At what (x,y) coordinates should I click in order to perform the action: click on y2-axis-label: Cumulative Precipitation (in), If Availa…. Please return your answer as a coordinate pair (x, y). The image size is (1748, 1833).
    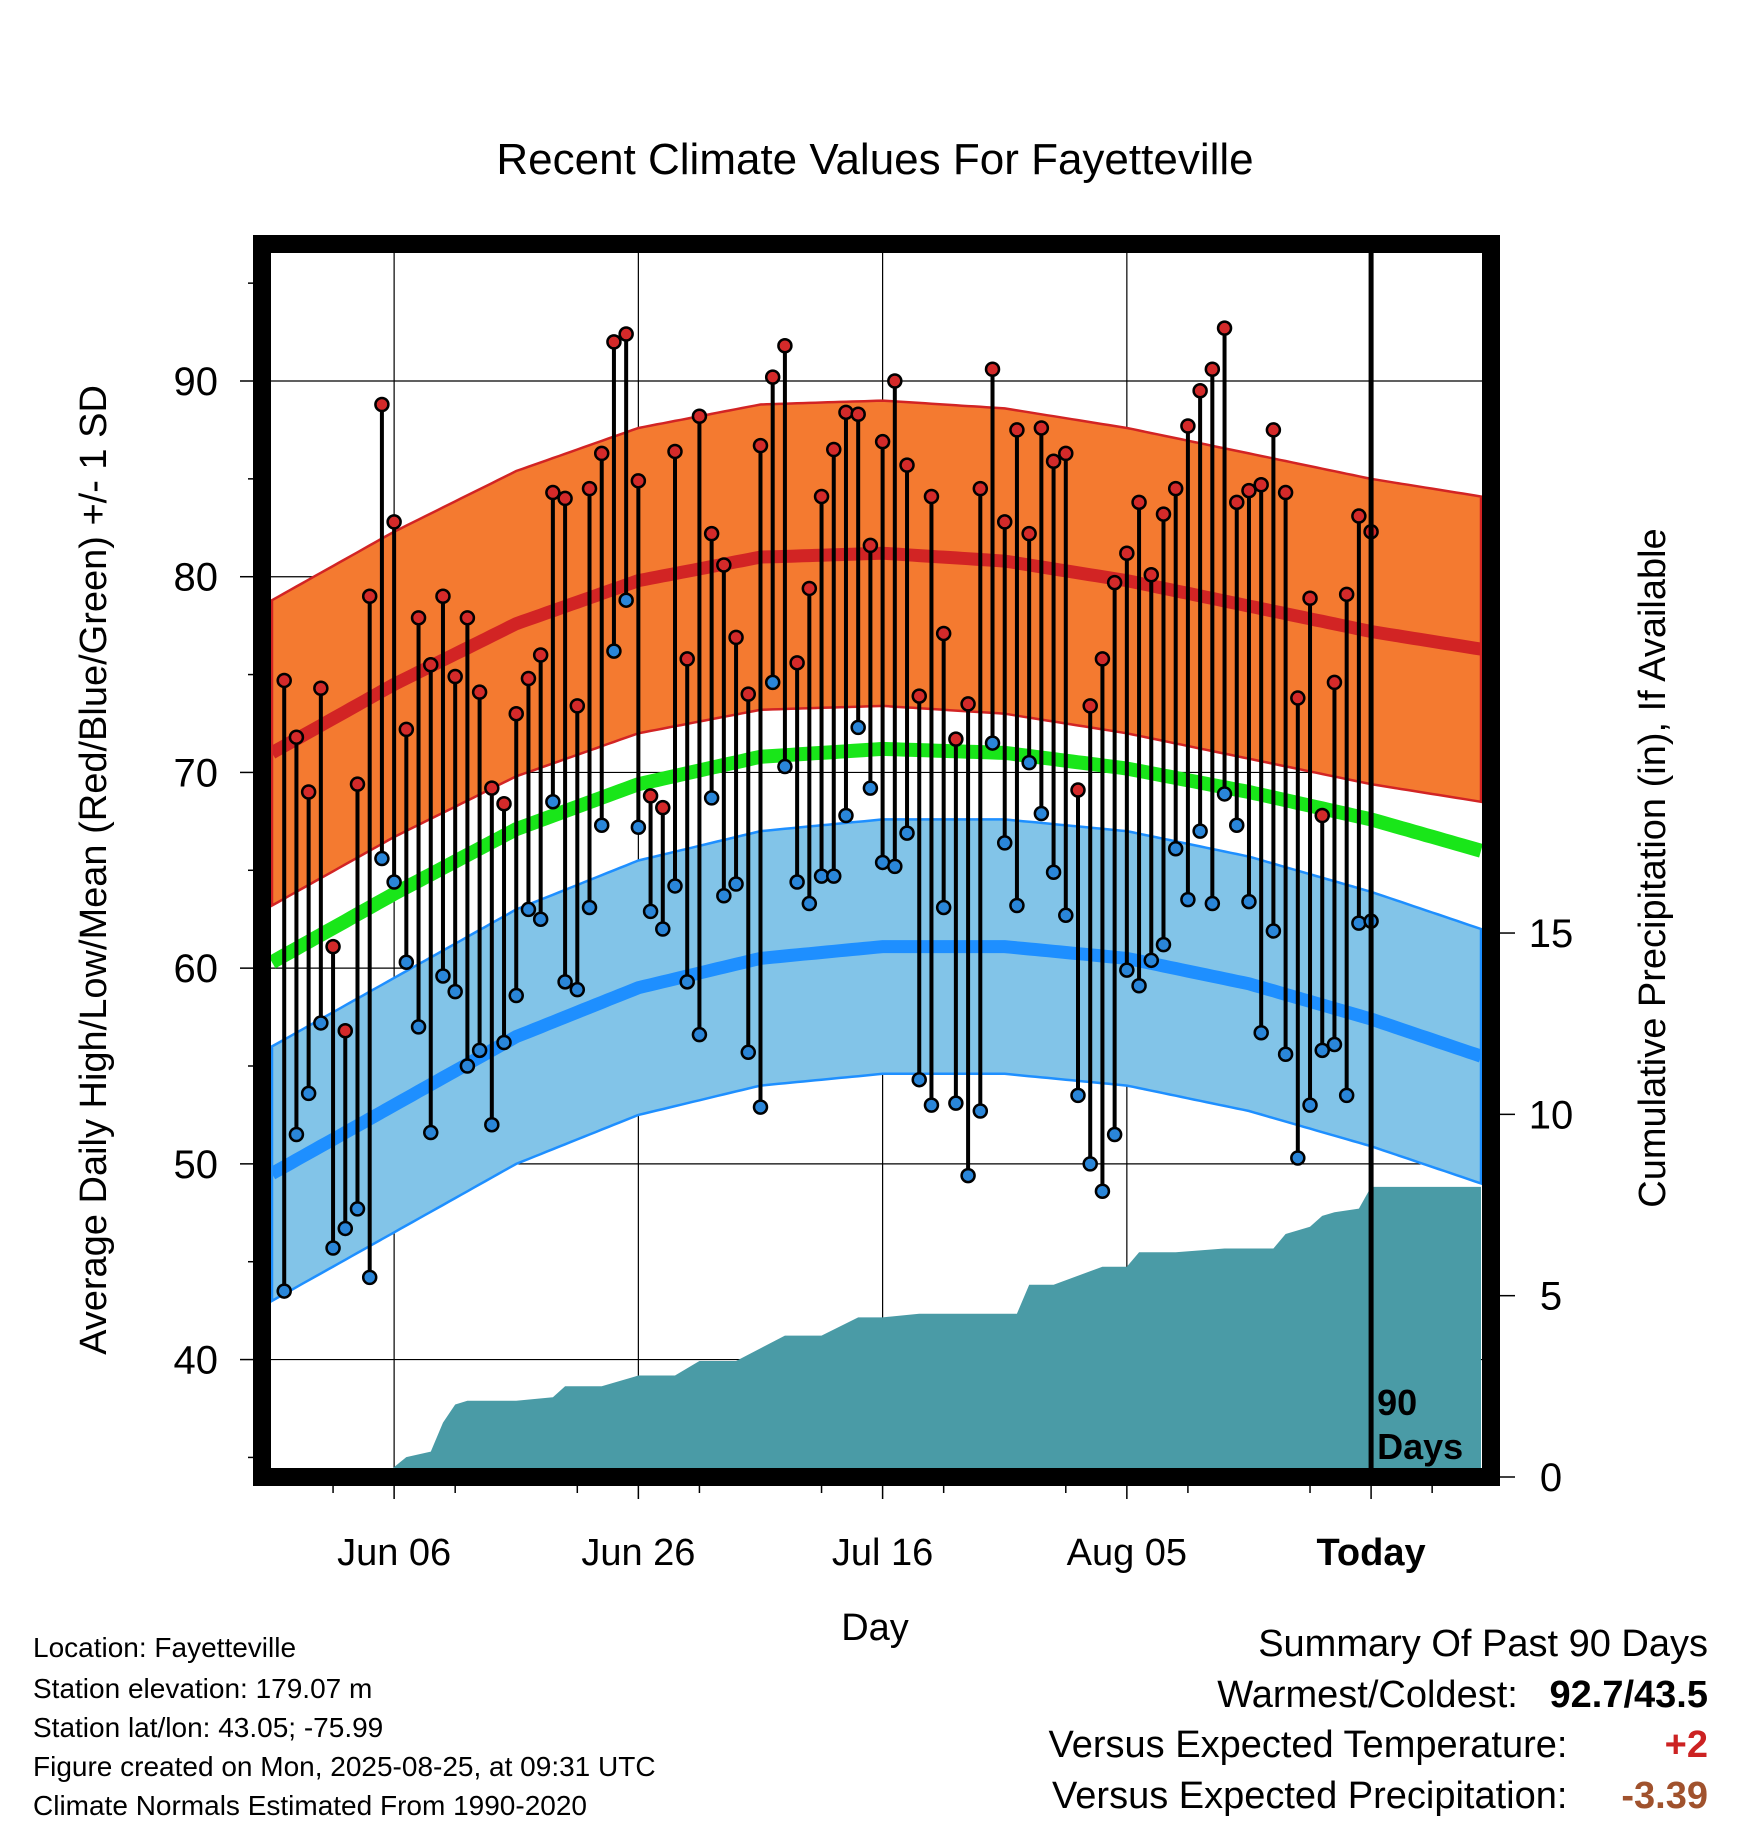
    Looking at the image, I should click on (1653, 867).